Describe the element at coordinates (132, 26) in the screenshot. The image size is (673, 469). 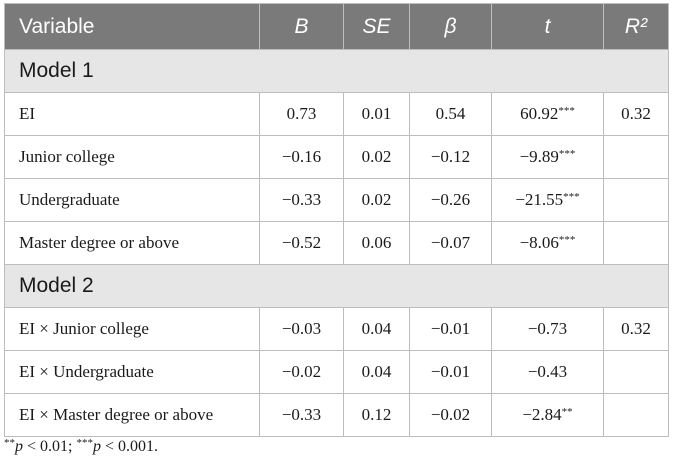
I see `header-variable: Variable` at that location.